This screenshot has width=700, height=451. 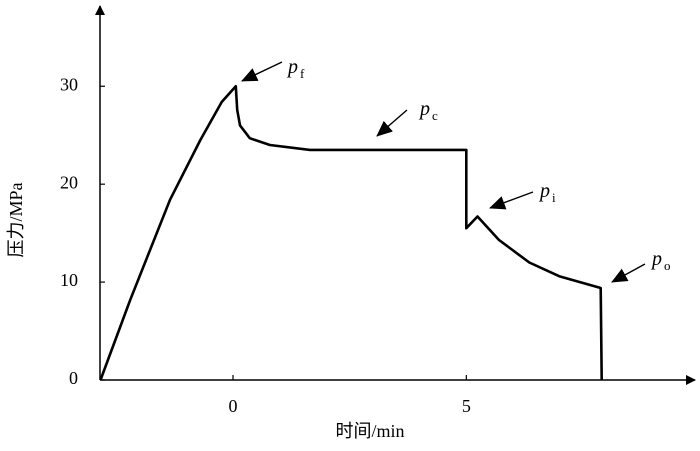 What do you see at coordinates (69, 182) in the screenshot?
I see `y-tick-label: 20` at bounding box center [69, 182].